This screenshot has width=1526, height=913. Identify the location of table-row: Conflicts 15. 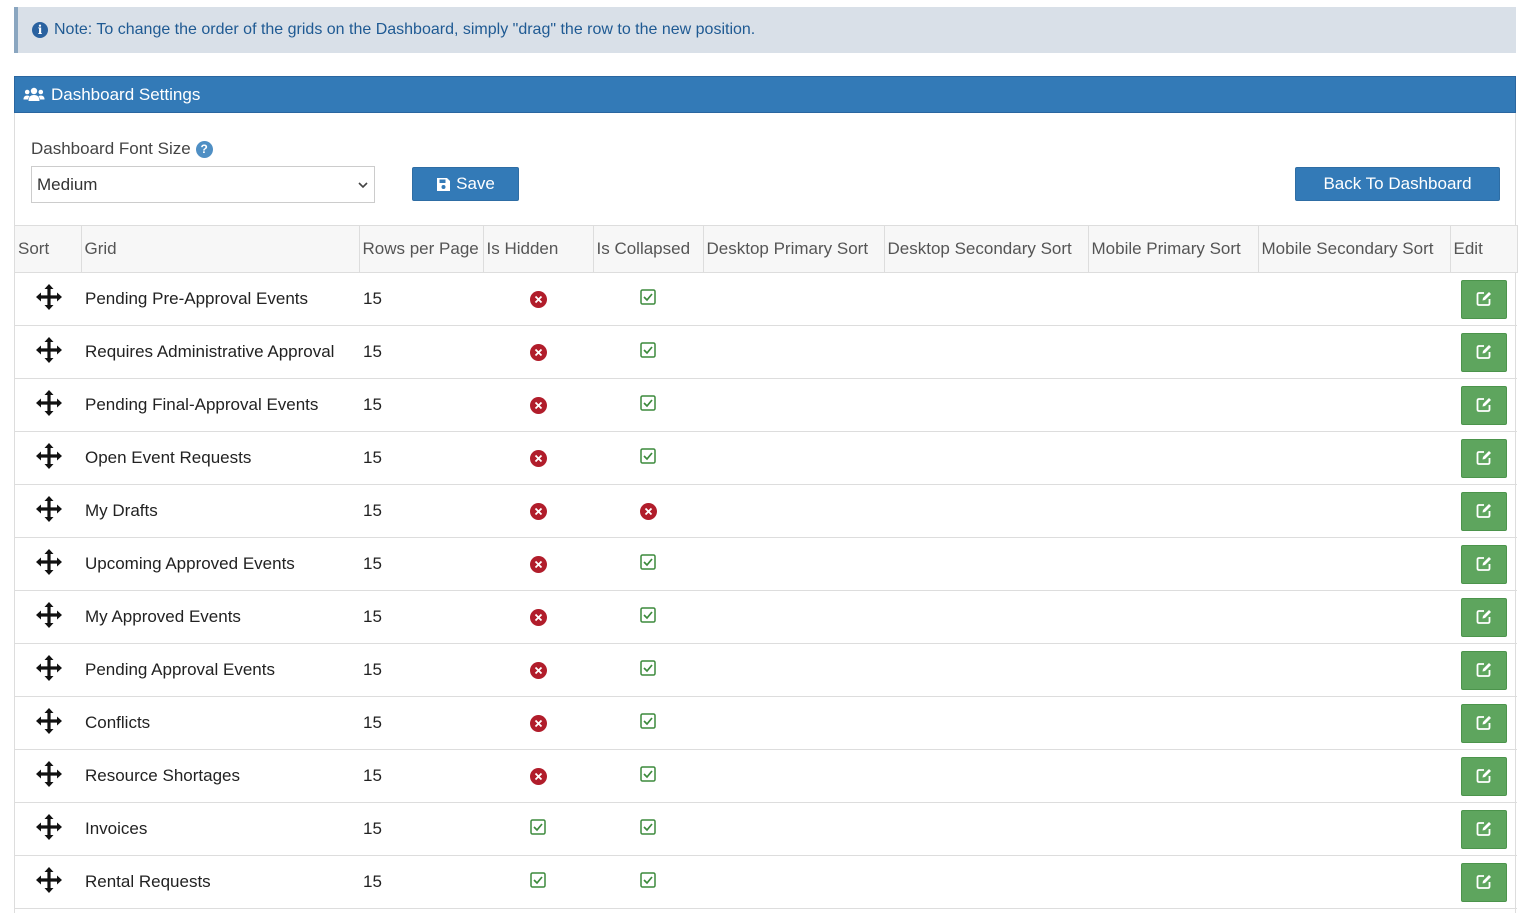
(766, 723).